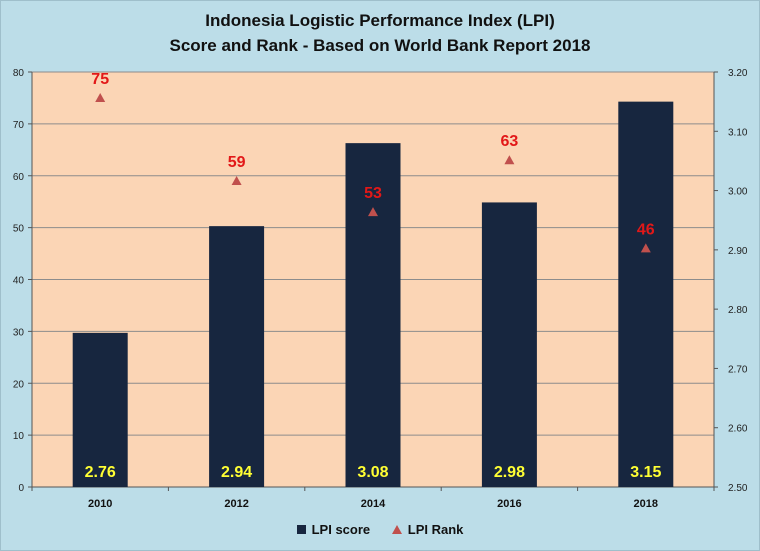 This screenshot has height=551, width=760. What do you see at coordinates (373, 193) in the screenshot?
I see `rank-data-label: 53` at bounding box center [373, 193].